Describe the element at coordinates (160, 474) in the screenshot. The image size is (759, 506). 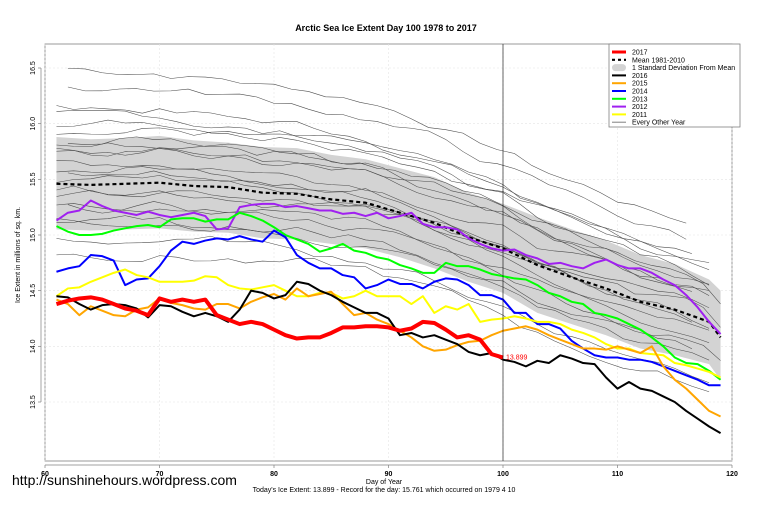
I see `x-tick-label: 70` at that location.